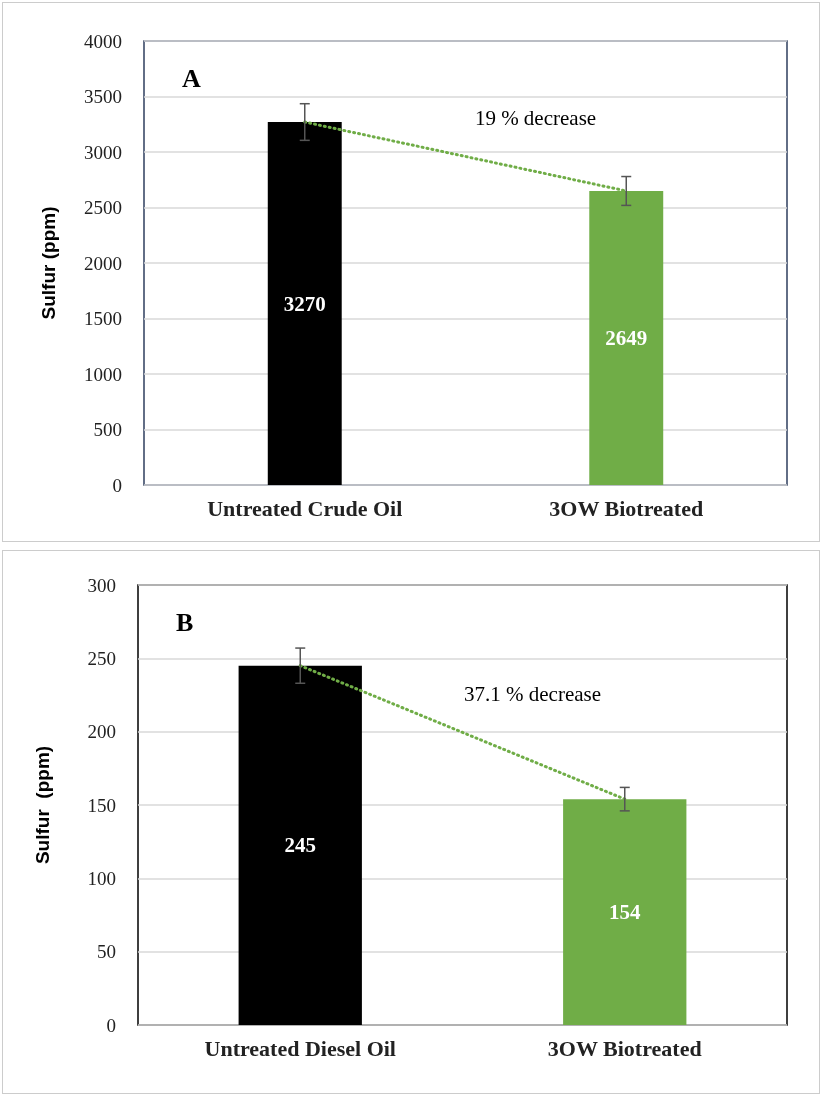 The height and width of the screenshot is (1096, 824). What do you see at coordinates (103, 374) in the screenshot?
I see `y-tick-label: 1000` at bounding box center [103, 374].